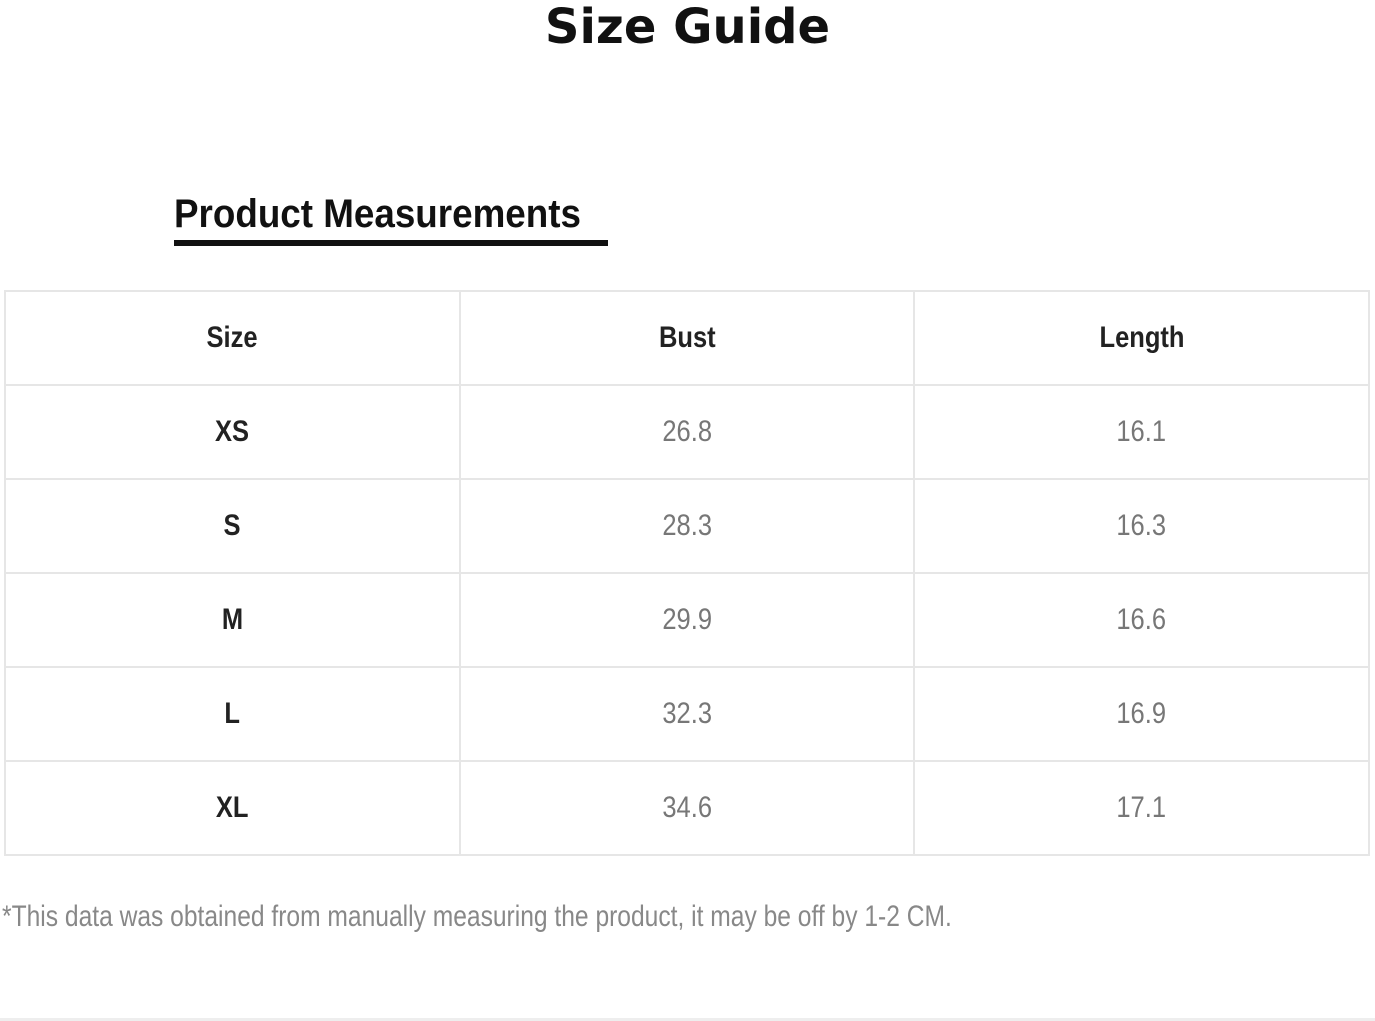 The image size is (1375, 1021). What do you see at coordinates (391, 243) in the screenshot?
I see `section-title-underline` at bounding box center [391, 243].